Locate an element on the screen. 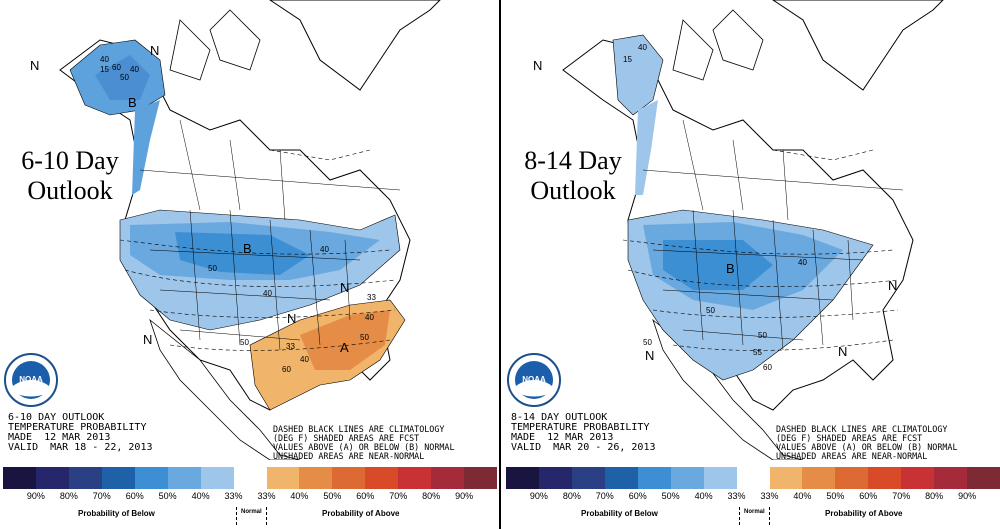 The width and height of the screenshot is (1000, 529). label-above-southeast: A is located at coordinates (344, 347).